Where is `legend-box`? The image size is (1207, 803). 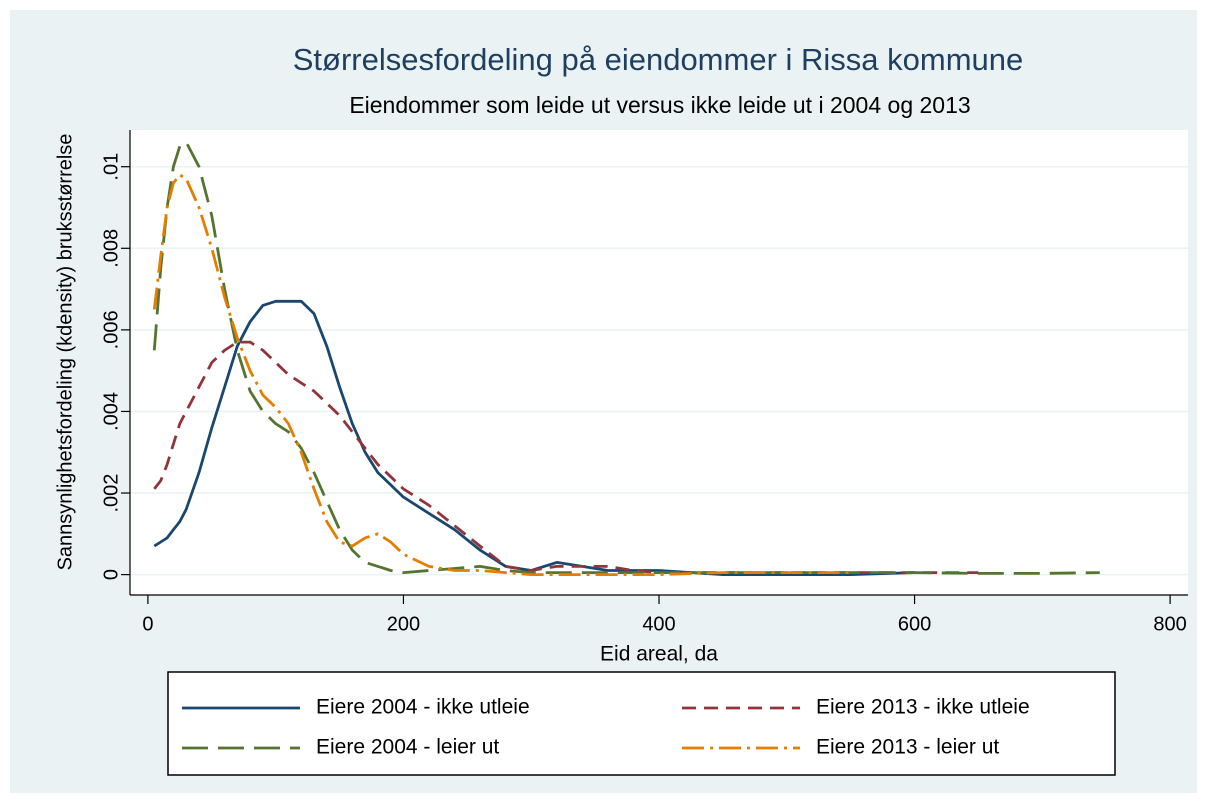 legend-box is located at coordinates (641, 723).